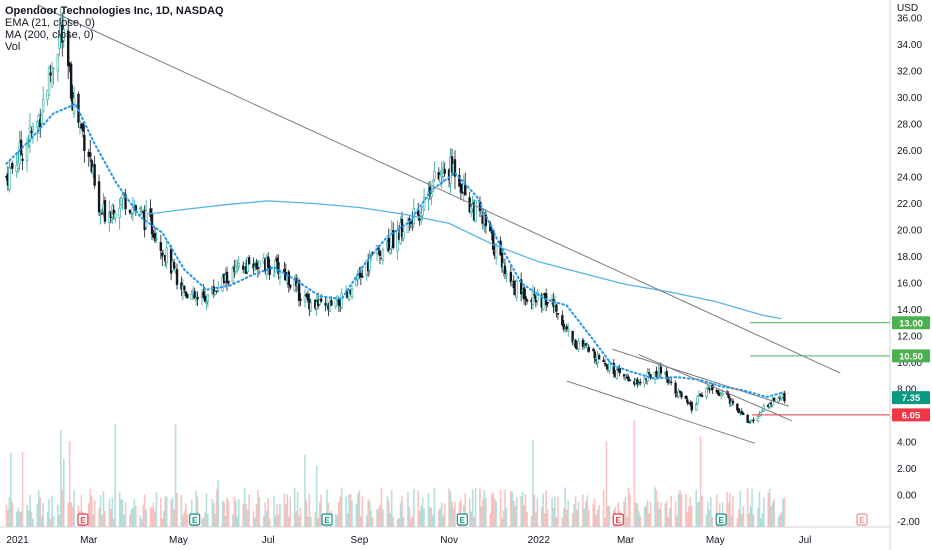 This screenshot has width=932, height=550. What do you see at coordinates (114, 11) in the screenshot?
I see `symbol-title: Opendoor Technologies Inc, 1D, NASDAQ` at bounding box center [114, 11].